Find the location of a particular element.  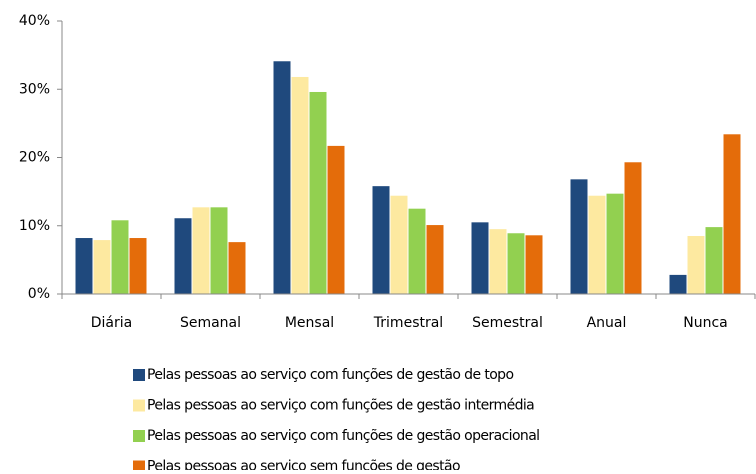

y-tick-label: 20% is located at coordinates (34, 158).